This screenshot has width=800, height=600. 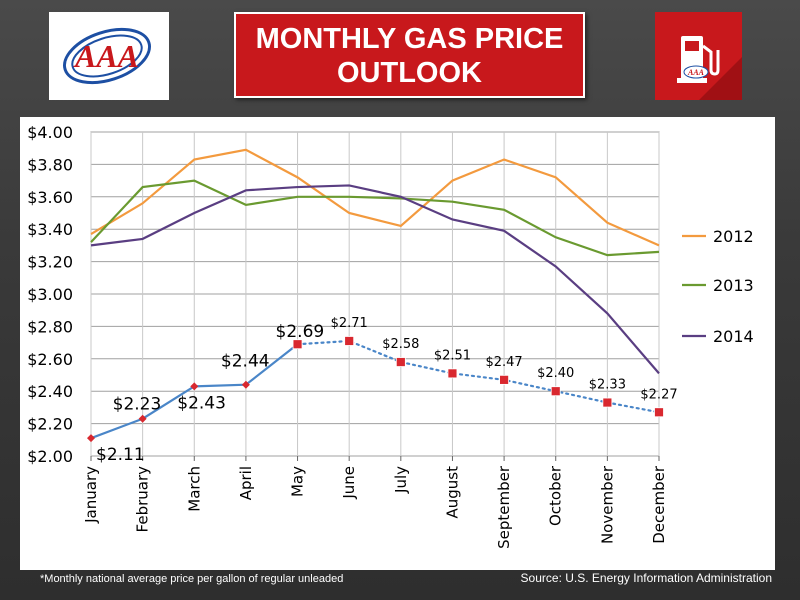 What do you see at coordinates (50, 197) in the screenshot?
I see `y-tick-label: $3.60` at bounding box center [50, 197].